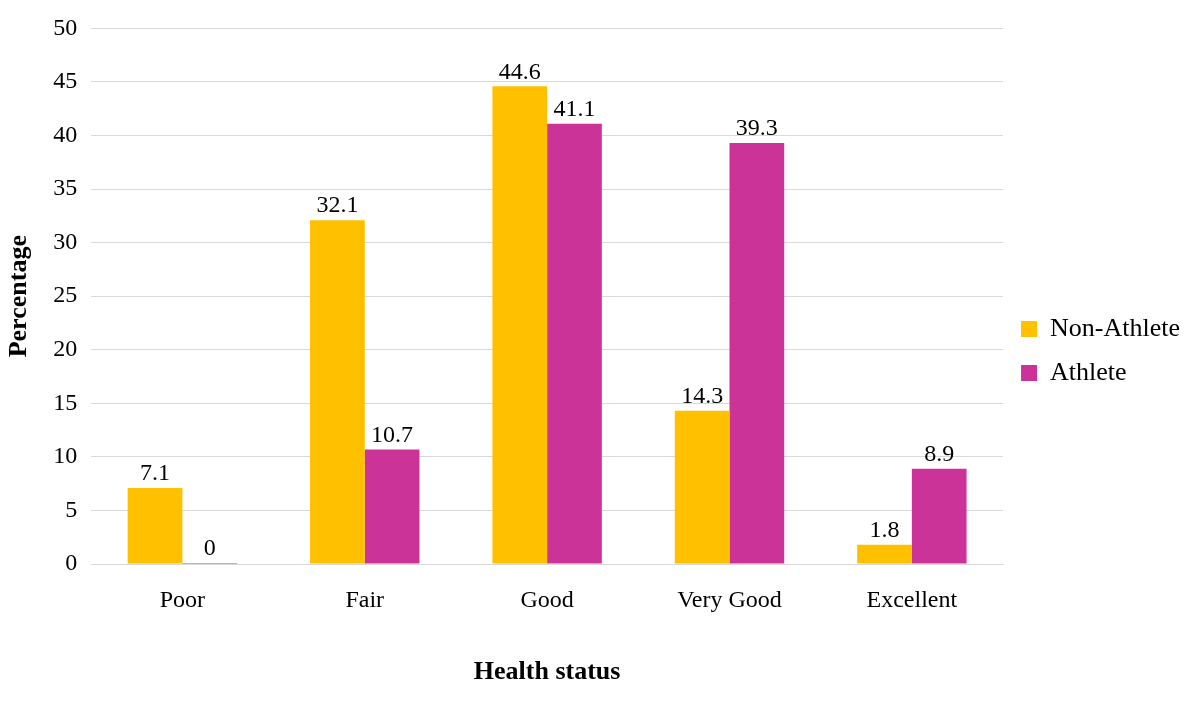  Describe the element at coordinates (756, 127) in the screenshot. I see `data-label: 39.3` at that location.